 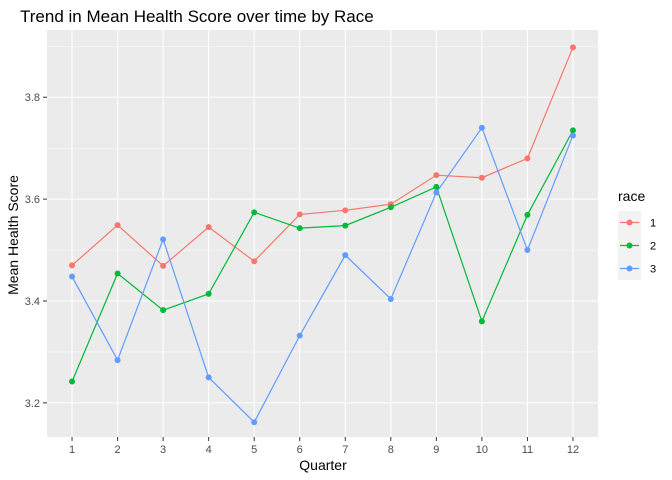 I want to click on legend-title: race, so click(x=631, y=196).